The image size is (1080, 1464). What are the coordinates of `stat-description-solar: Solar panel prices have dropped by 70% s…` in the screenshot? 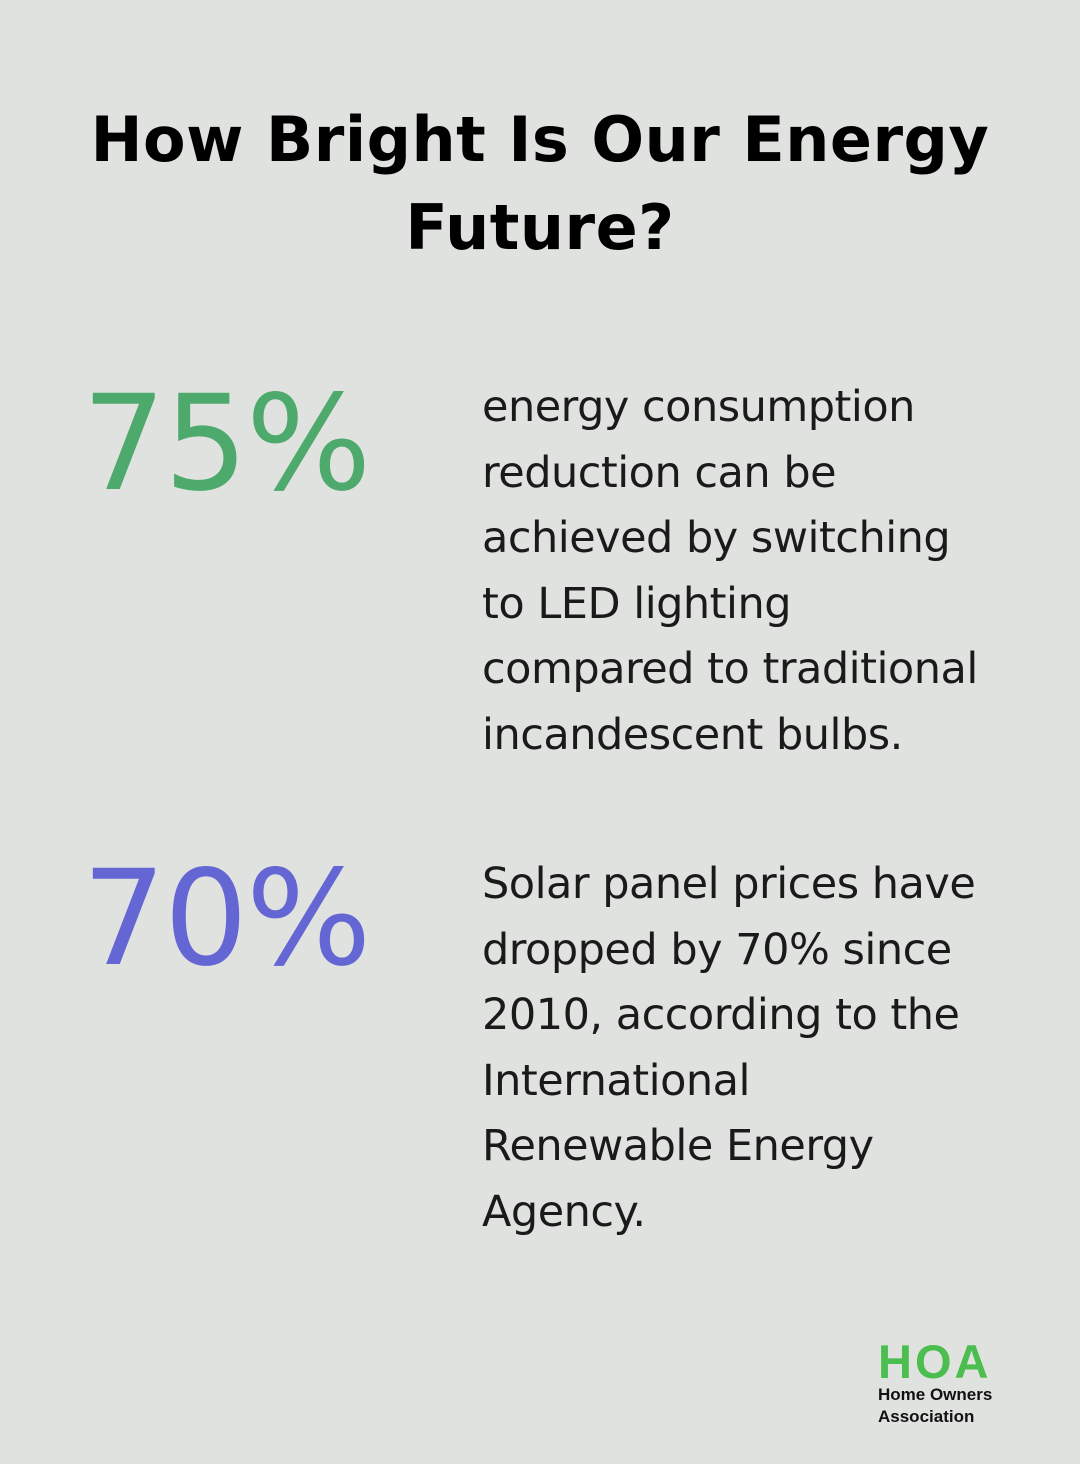 It's located at (762, 1048).